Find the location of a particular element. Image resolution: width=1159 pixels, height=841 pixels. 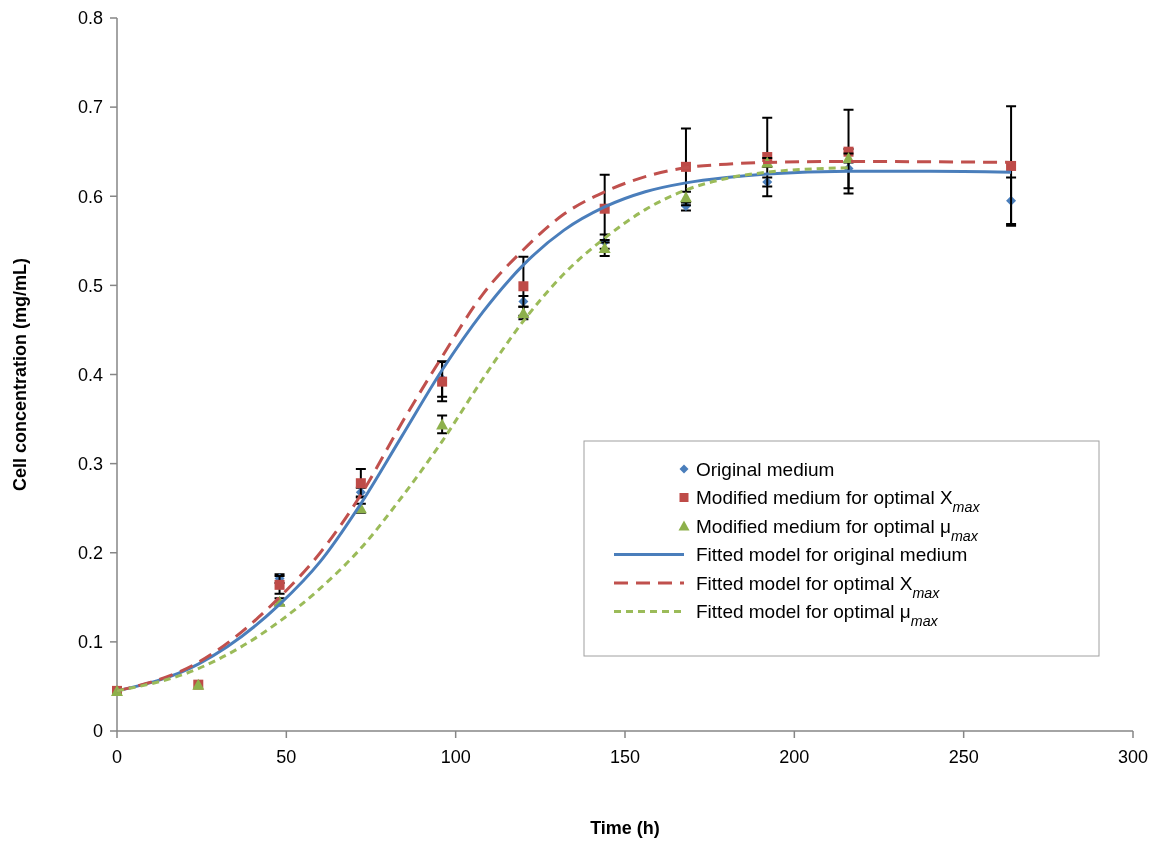

y-tick-label: 0.4 is located at coordinates (90, 374).